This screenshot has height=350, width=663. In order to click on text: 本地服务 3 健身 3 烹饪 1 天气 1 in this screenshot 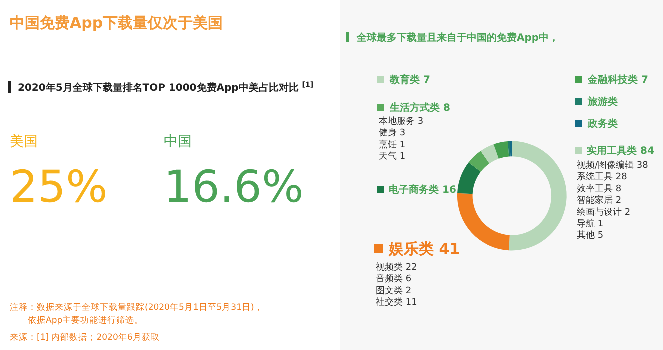, I will do `click(401, 139)`.